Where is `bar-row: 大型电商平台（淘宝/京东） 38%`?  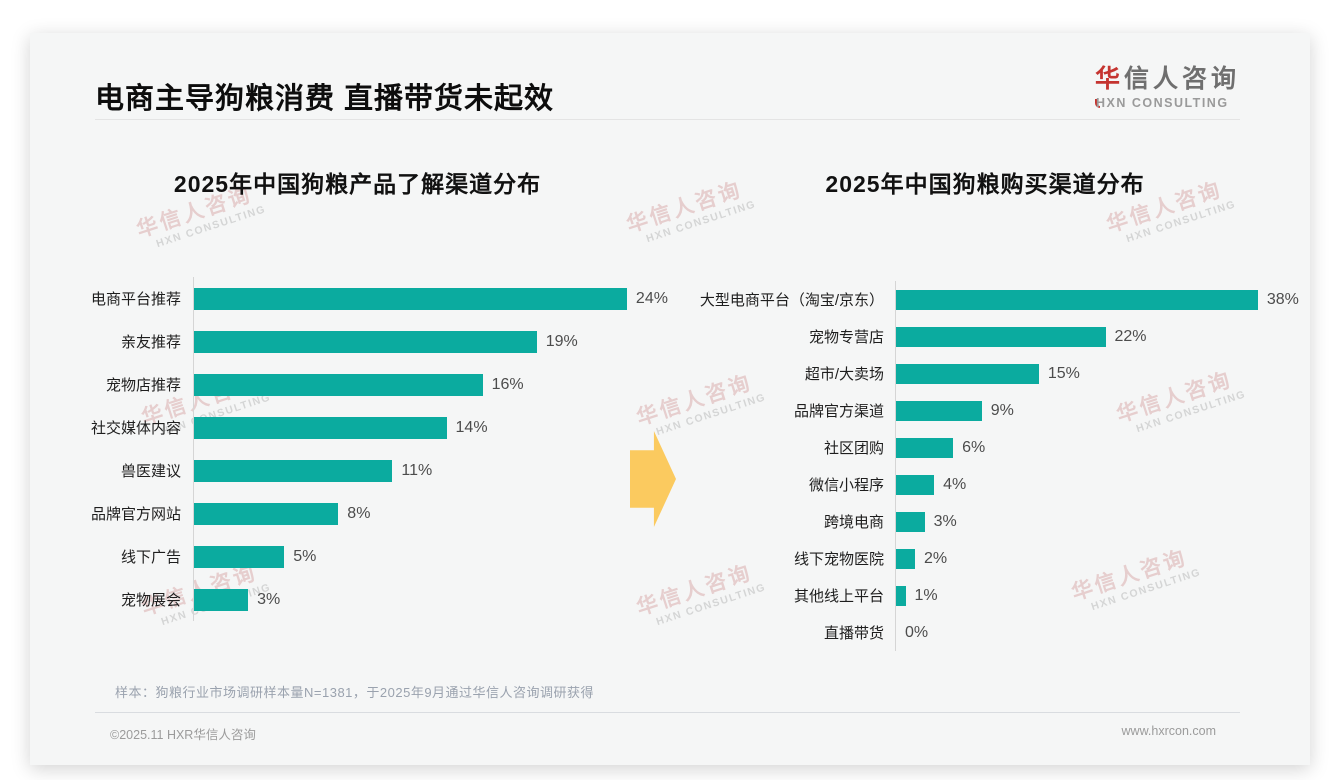 bar-row: 大型电商平台（淘宝/京东） 38% is located at coordinates (990, 299).